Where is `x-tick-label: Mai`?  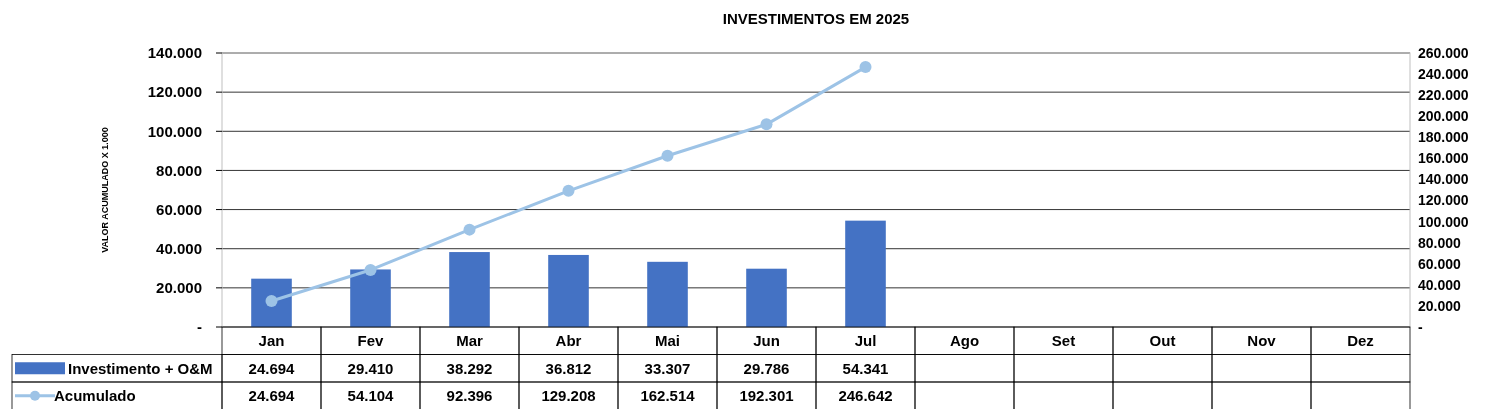 x-tick-label: Mai is located at coordinates (667, 340).